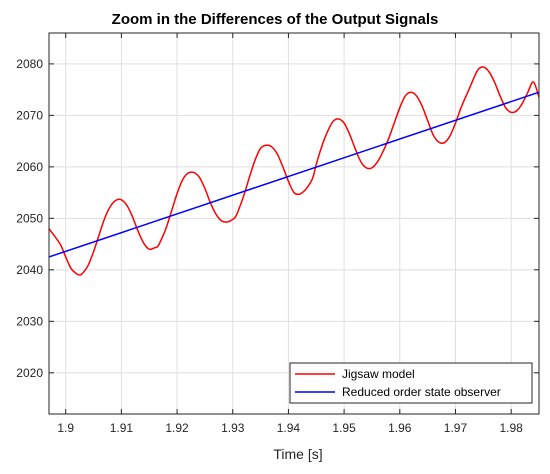 The width and height of the screenshot is (550, 474). What do you see at coordinates (122, 428) in the screenshot?
I see `x-tick-label: 1.91` at bounding box center [122, 428].